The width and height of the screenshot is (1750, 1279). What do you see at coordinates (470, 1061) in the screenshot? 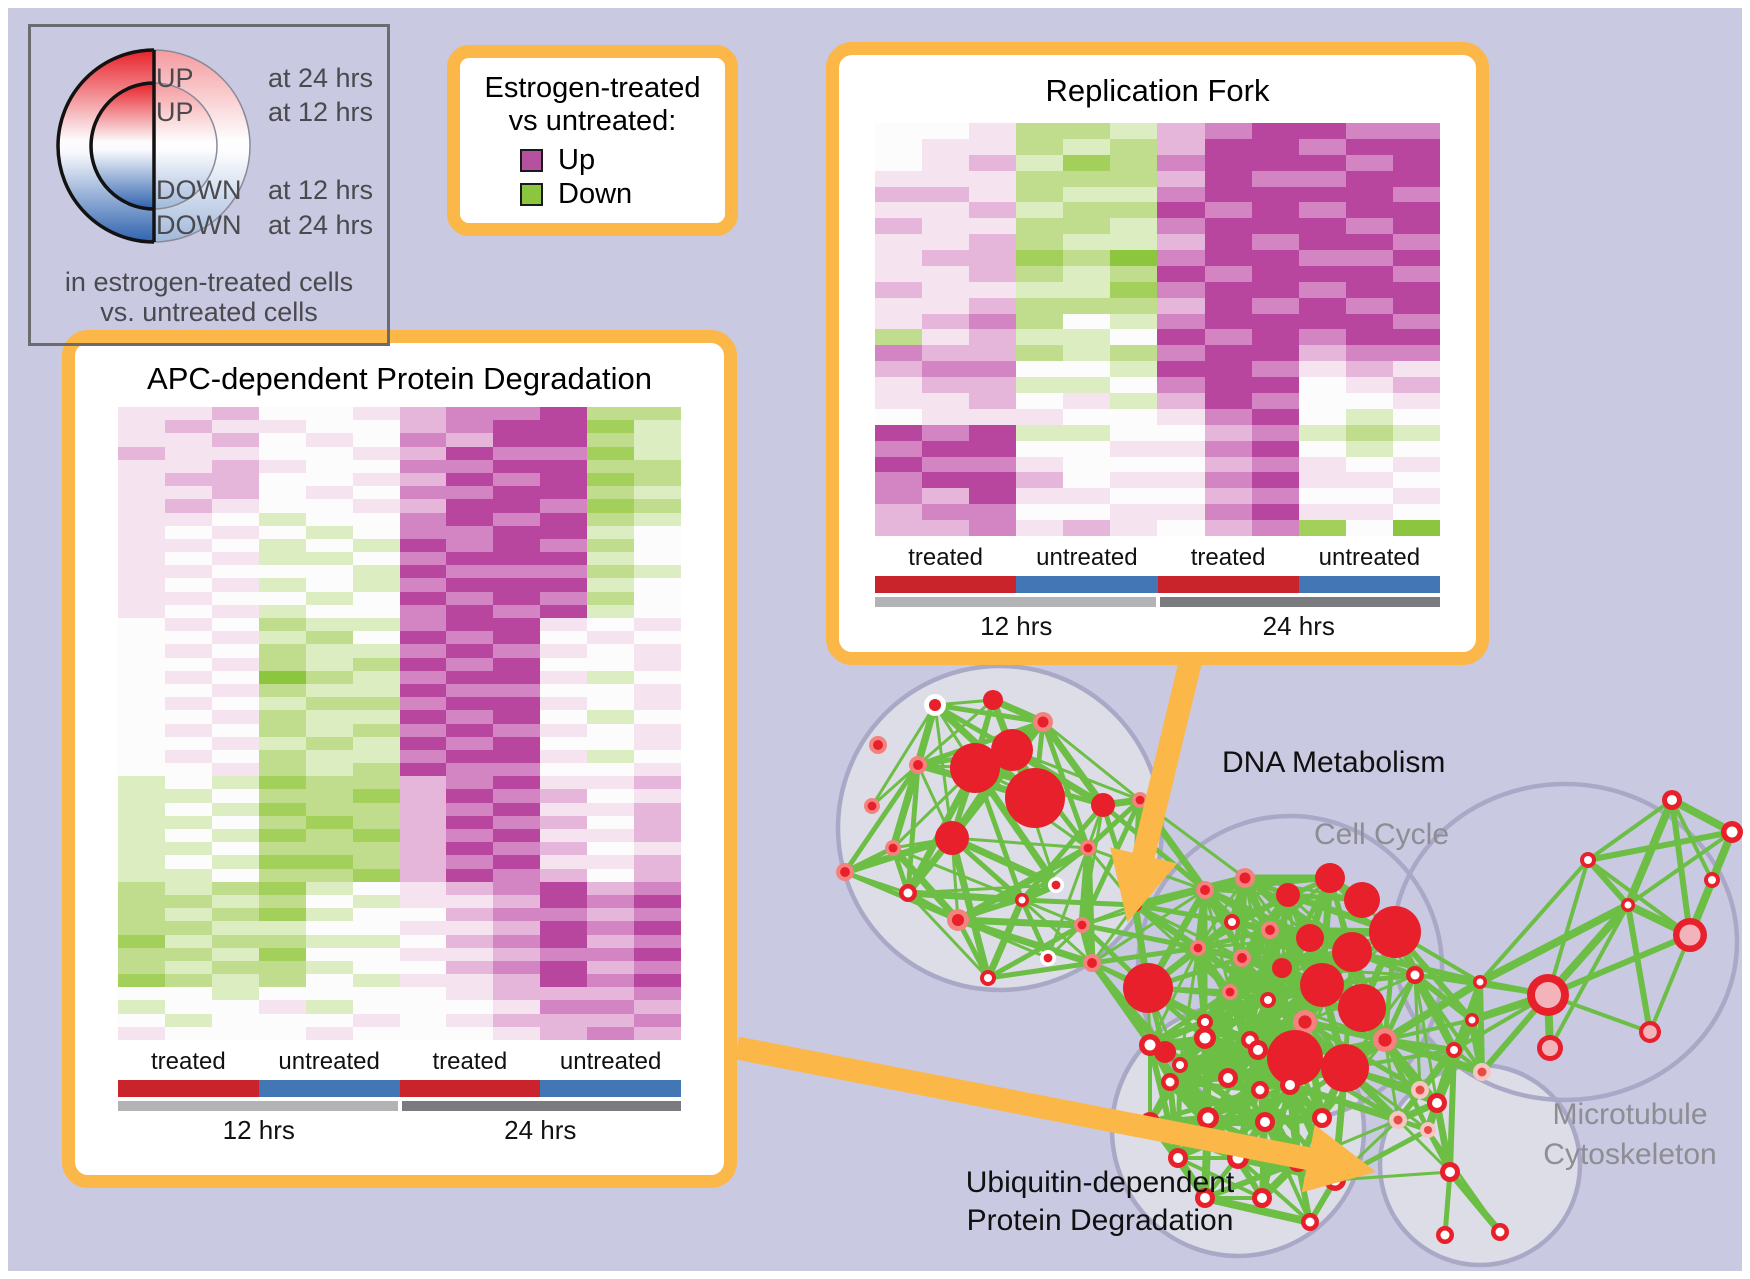
I see `condition-label: treated` at bounding box center [470, 1061].